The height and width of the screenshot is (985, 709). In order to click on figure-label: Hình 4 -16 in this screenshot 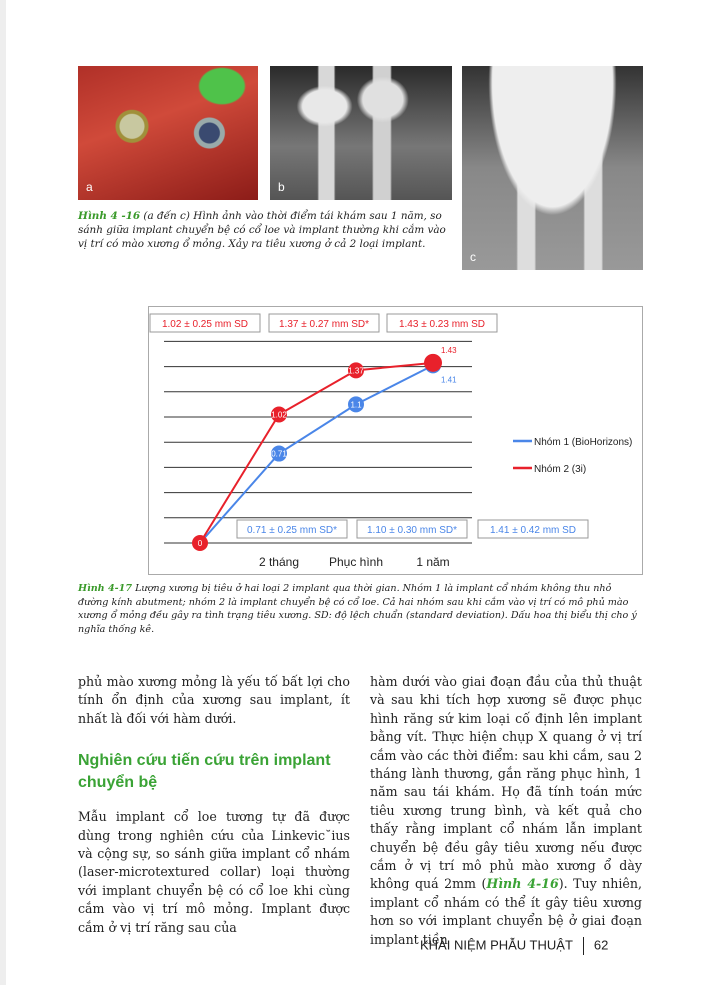, I will do `click(109, 216)`.